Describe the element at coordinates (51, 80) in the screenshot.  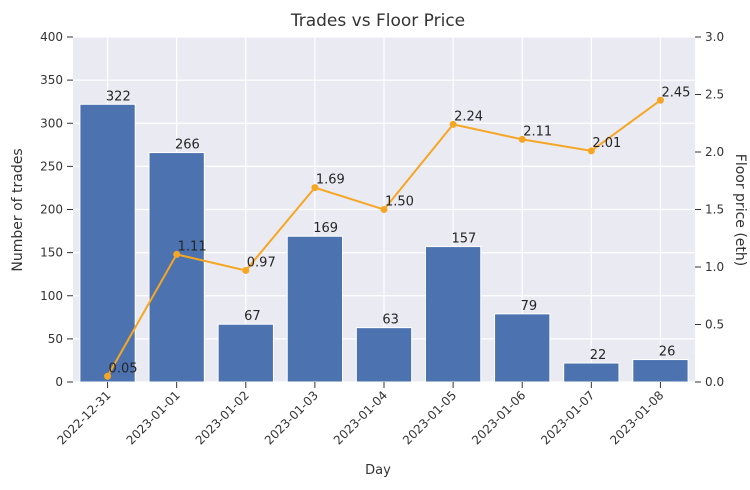
I see `y-tick-label: 350` at that location.